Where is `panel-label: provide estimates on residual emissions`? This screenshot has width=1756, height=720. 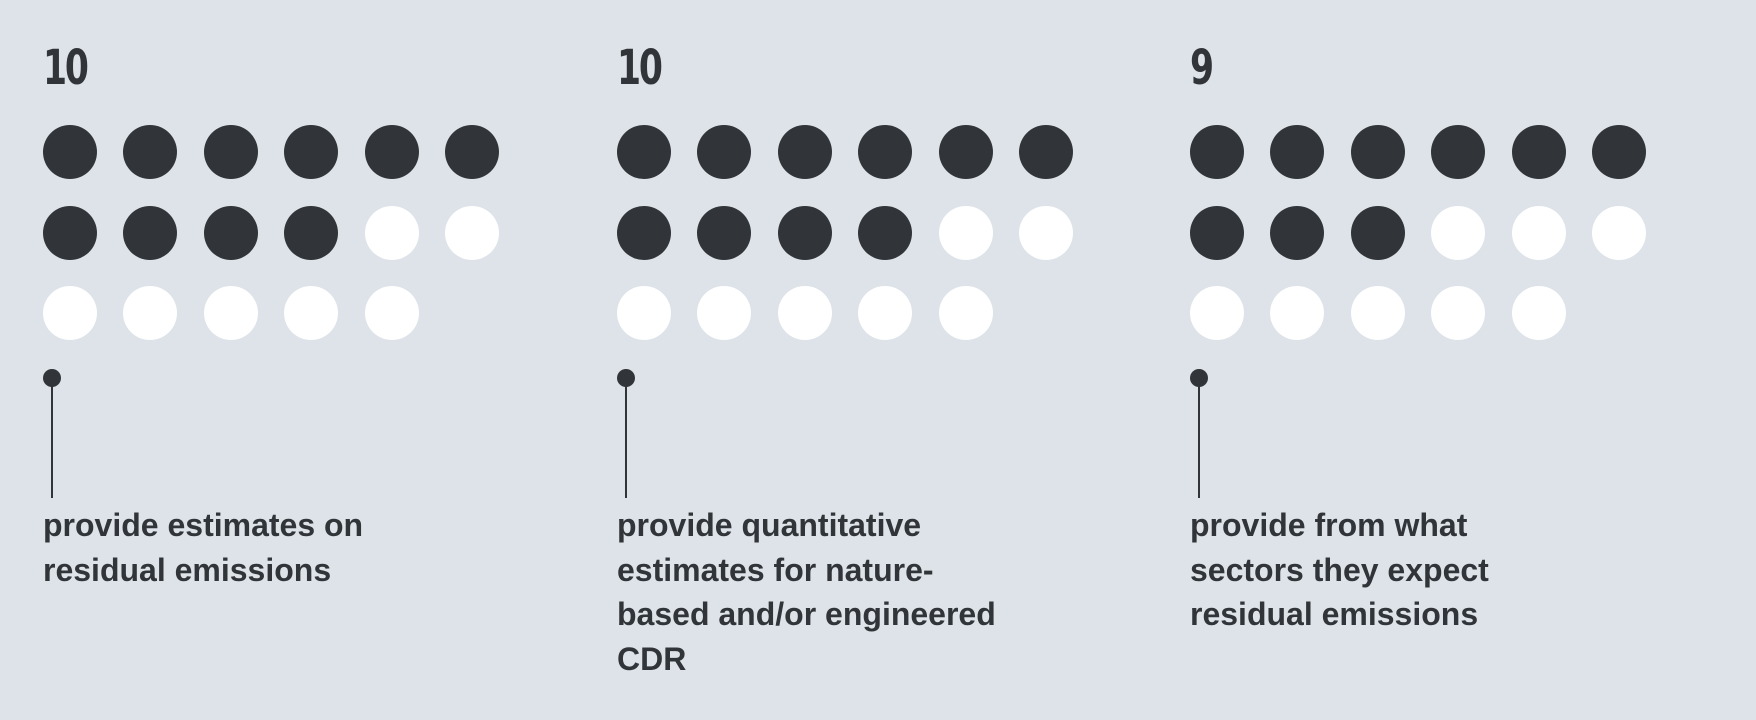 panel-label: provide estimates on residual emissions is located at coordinates (203, 547).